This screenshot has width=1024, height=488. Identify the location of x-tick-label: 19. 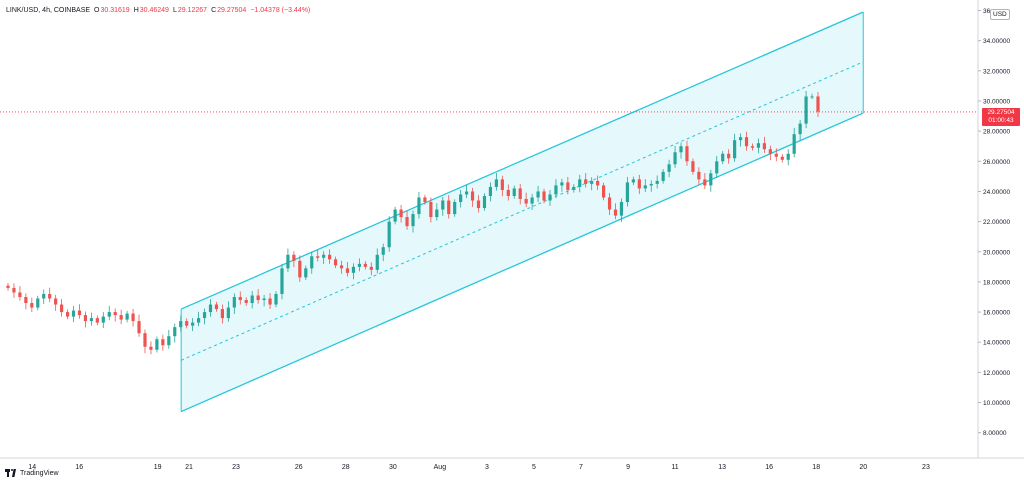
(158, 467).